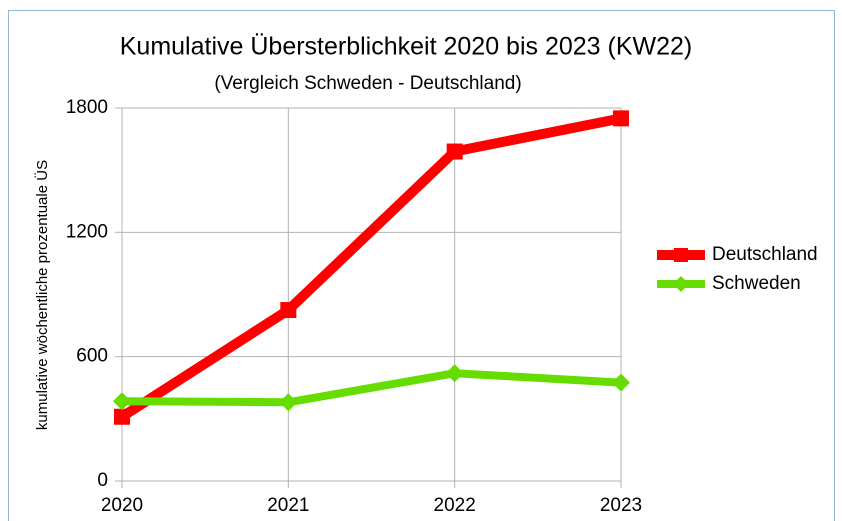 The height and width of the screenshot is (521, 842). I want to click on x-tick-label: 2022, so click(455, 505).